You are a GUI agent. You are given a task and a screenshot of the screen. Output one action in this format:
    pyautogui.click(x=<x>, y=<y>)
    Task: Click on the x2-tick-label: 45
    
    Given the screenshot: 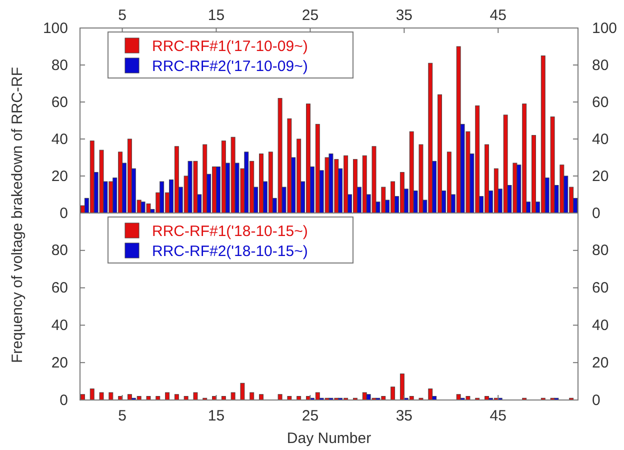 What is the action you would take?
    pyautogui.click(x=498, y=15)
    